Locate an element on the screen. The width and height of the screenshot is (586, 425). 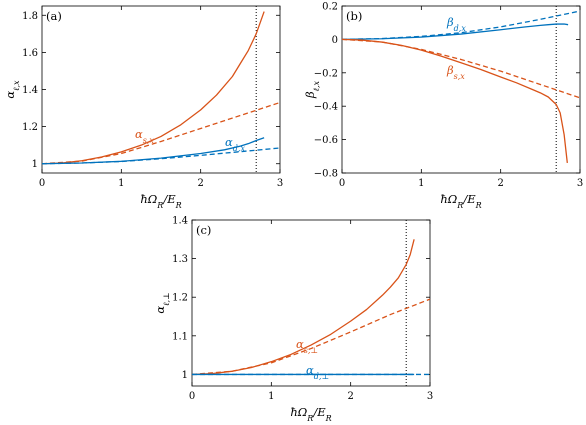
panel-b-ylabel: βℓ,x is located at coordinates (312, 89).